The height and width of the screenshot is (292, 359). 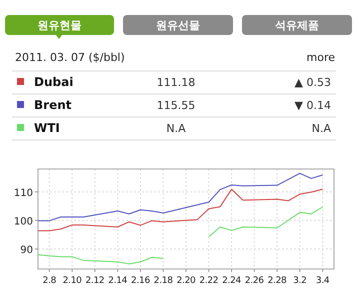 I want to click on x-tick-label: 2.12, so click(x=95, y=281).